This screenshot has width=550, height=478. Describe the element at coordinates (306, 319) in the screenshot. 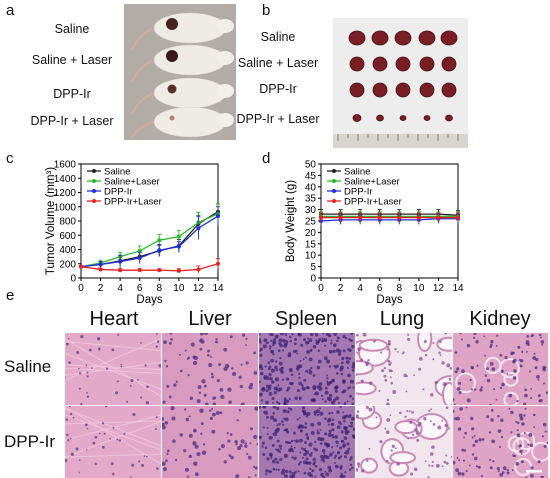

I see `histology-column-spleen: Spleen` at that location.